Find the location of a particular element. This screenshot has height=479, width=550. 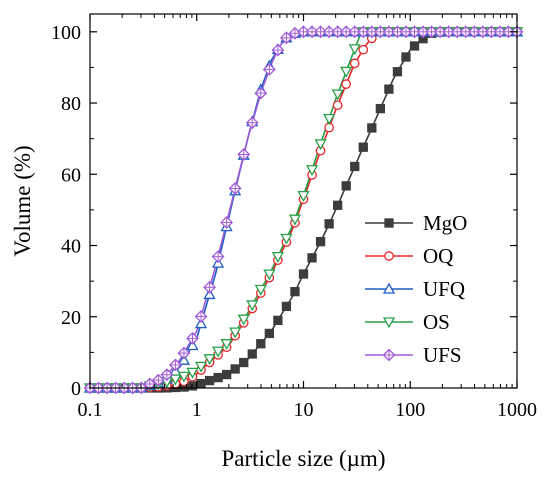

x-tick-label: 10 is located at coordinates (304, 410).